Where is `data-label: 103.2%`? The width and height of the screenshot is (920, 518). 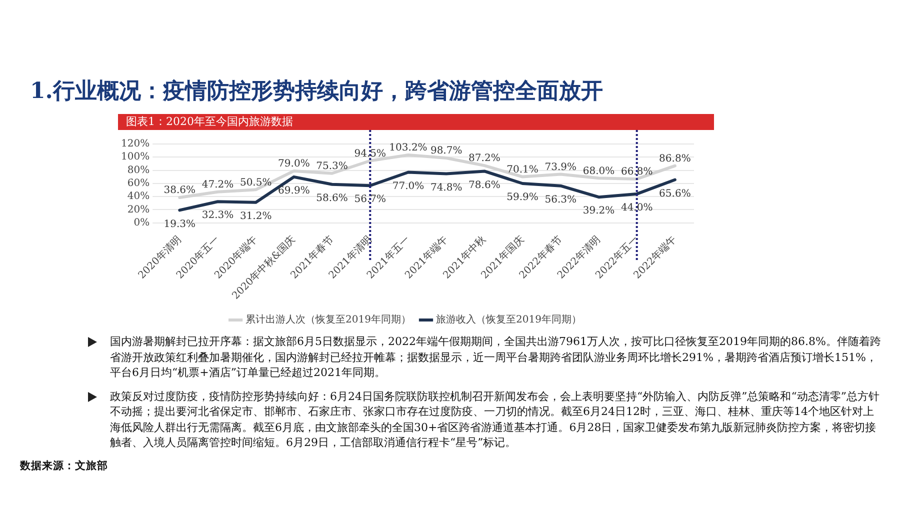 data-label: 103.2% is located at coordinates (408, 148).